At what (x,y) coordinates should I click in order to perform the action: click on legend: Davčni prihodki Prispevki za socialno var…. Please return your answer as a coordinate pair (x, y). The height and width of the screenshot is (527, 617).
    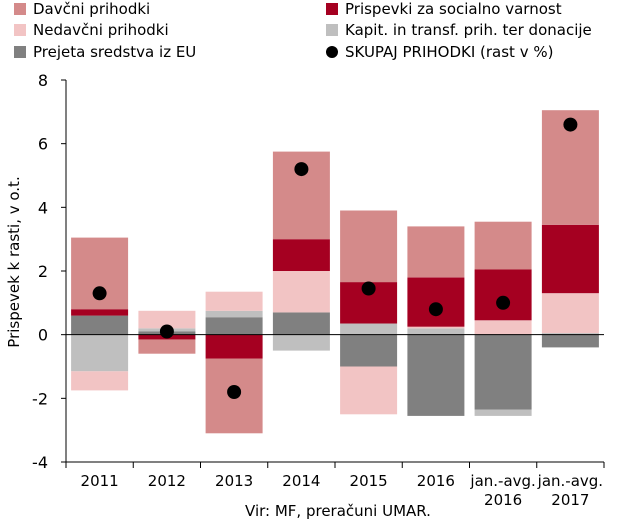
    Looking at the image, I should click on (303, 30).